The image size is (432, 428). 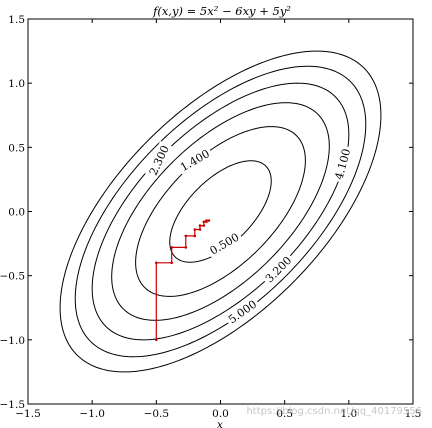 I want to click on x-tick-label: 0.0, so click(x=220, y=414).